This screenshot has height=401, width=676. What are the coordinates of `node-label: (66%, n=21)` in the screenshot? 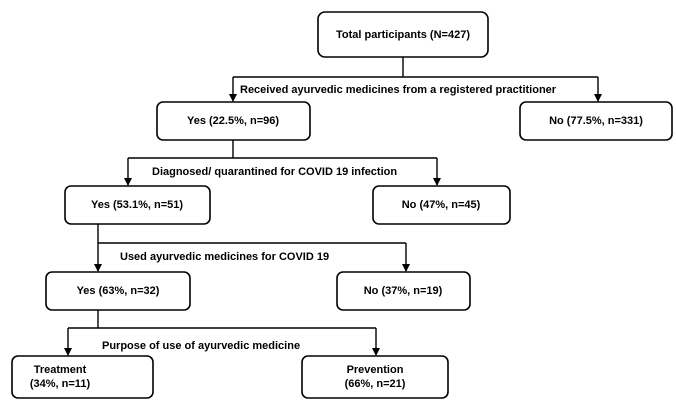 It's located at (375, 384).